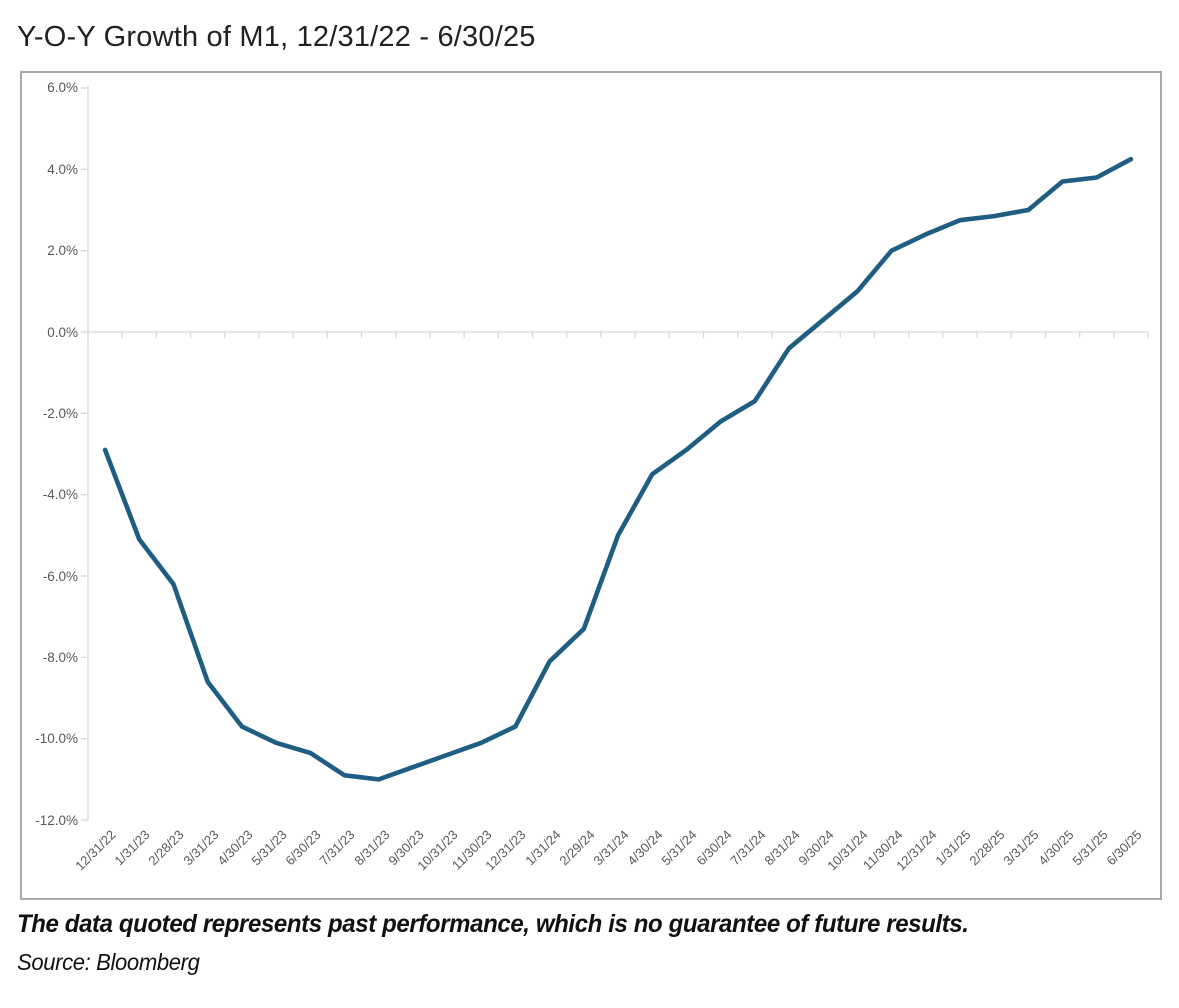 The image size is (1179, 1008). I want to click on y-axis-tick-label: 0.0%, so click(62, 332).